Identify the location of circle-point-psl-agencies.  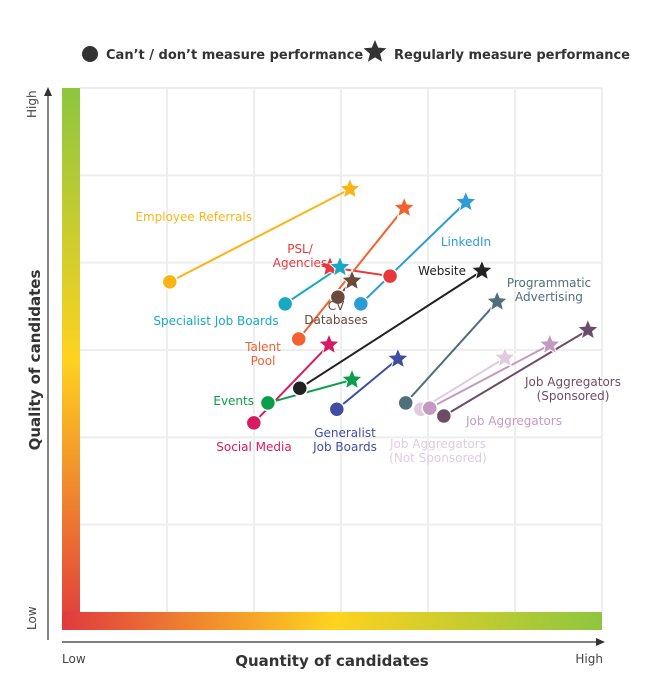
(390, 276).